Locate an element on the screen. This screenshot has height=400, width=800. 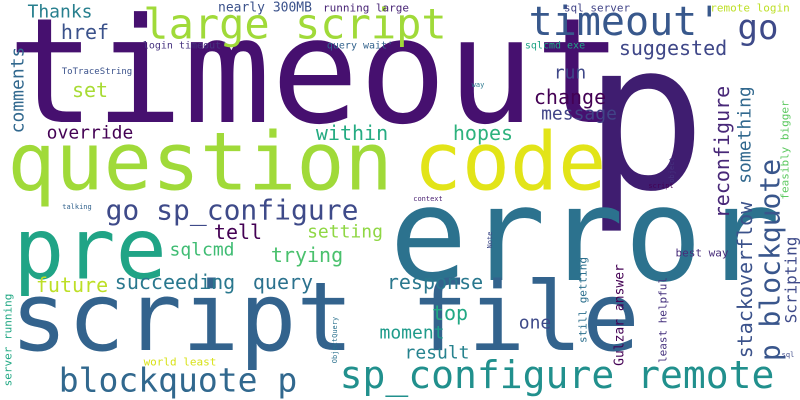
word: talking is located at coordinates (77, 207).